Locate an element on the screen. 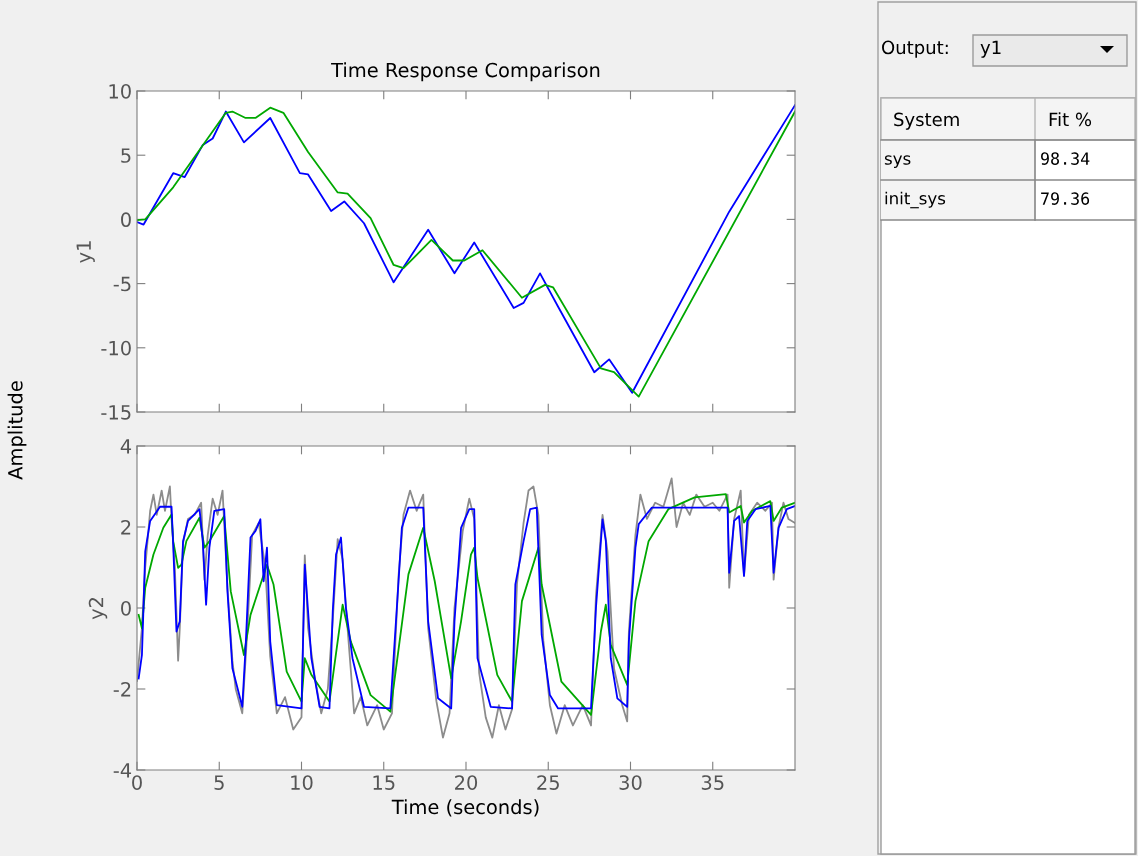 This screenshot has width=1138, height=856. x-tick-label: 10 is located at coordinates (302, 782).